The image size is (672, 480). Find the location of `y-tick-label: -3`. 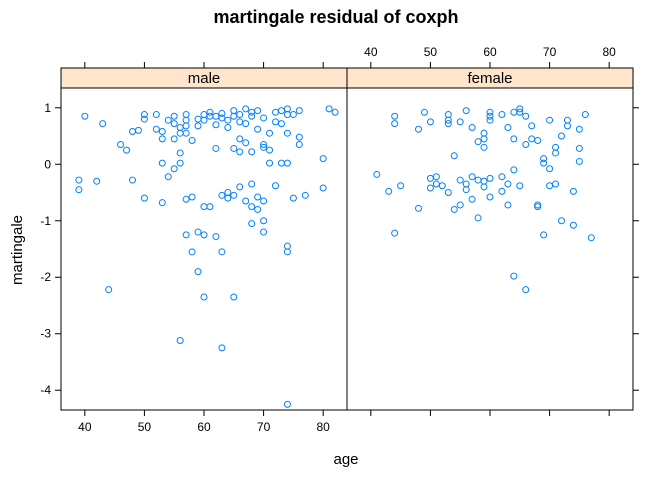

y-tick-label: -3 is located at coordinates (45, 334).